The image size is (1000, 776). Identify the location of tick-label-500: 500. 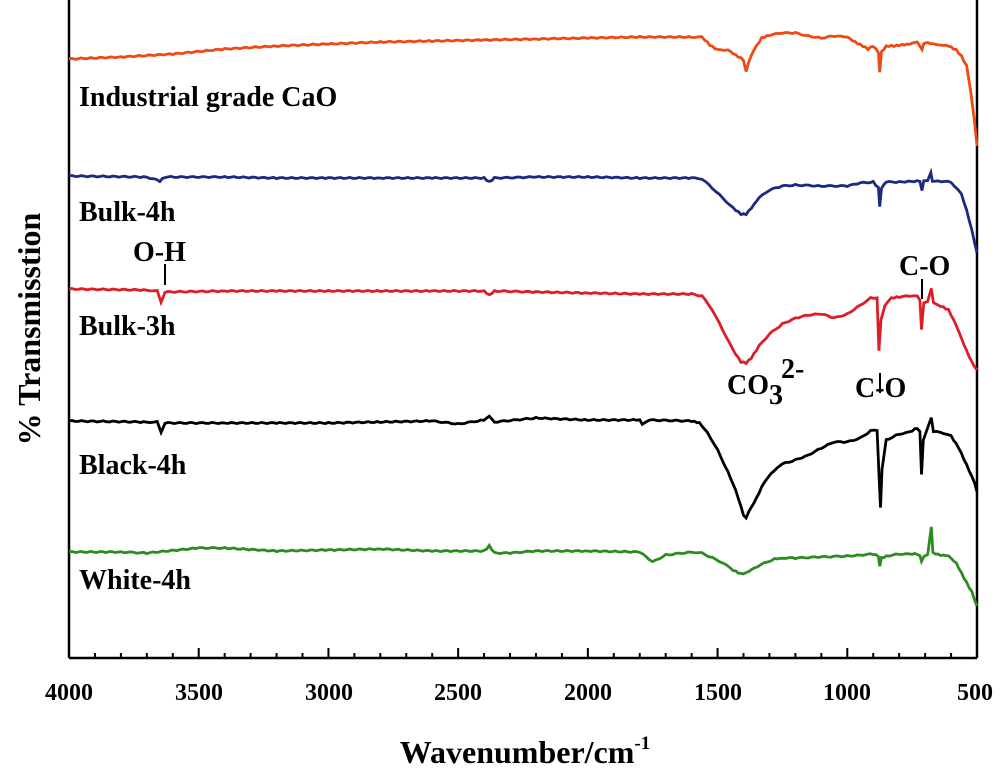
(975, 693).